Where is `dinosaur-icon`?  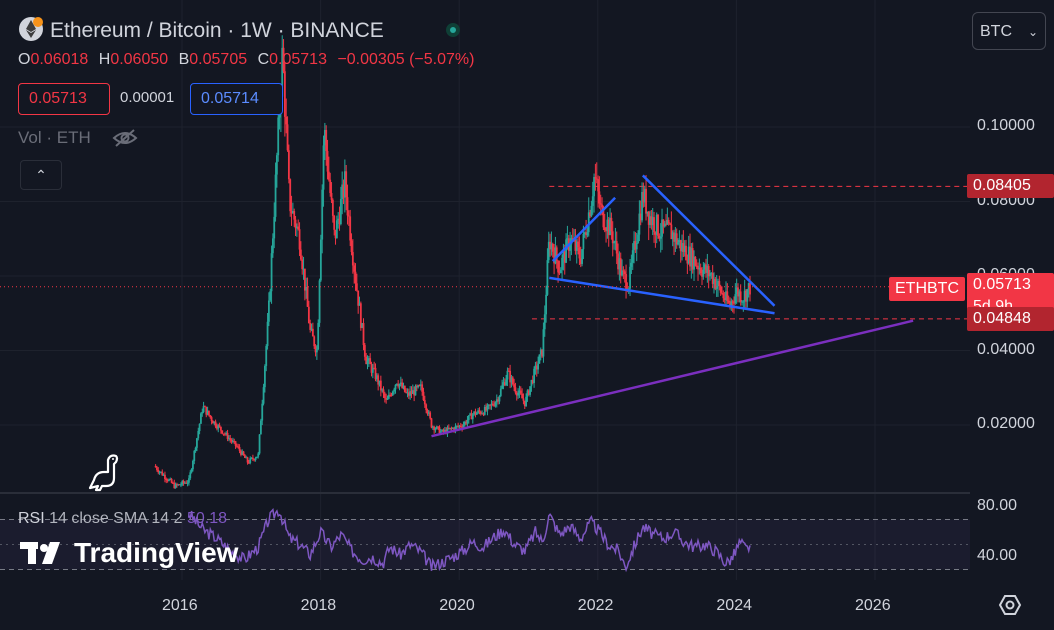 dinosaur-icon is located at coordinates (104, 474).